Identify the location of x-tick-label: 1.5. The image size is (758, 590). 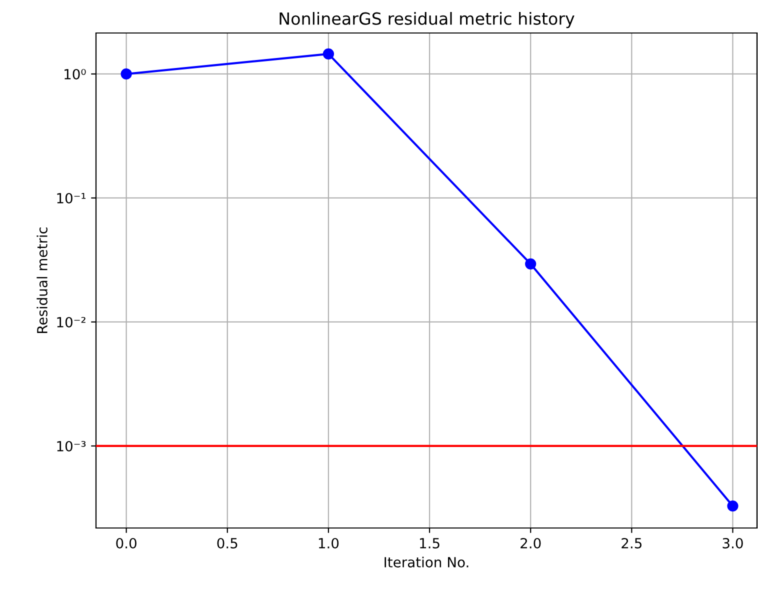
(430, 543).